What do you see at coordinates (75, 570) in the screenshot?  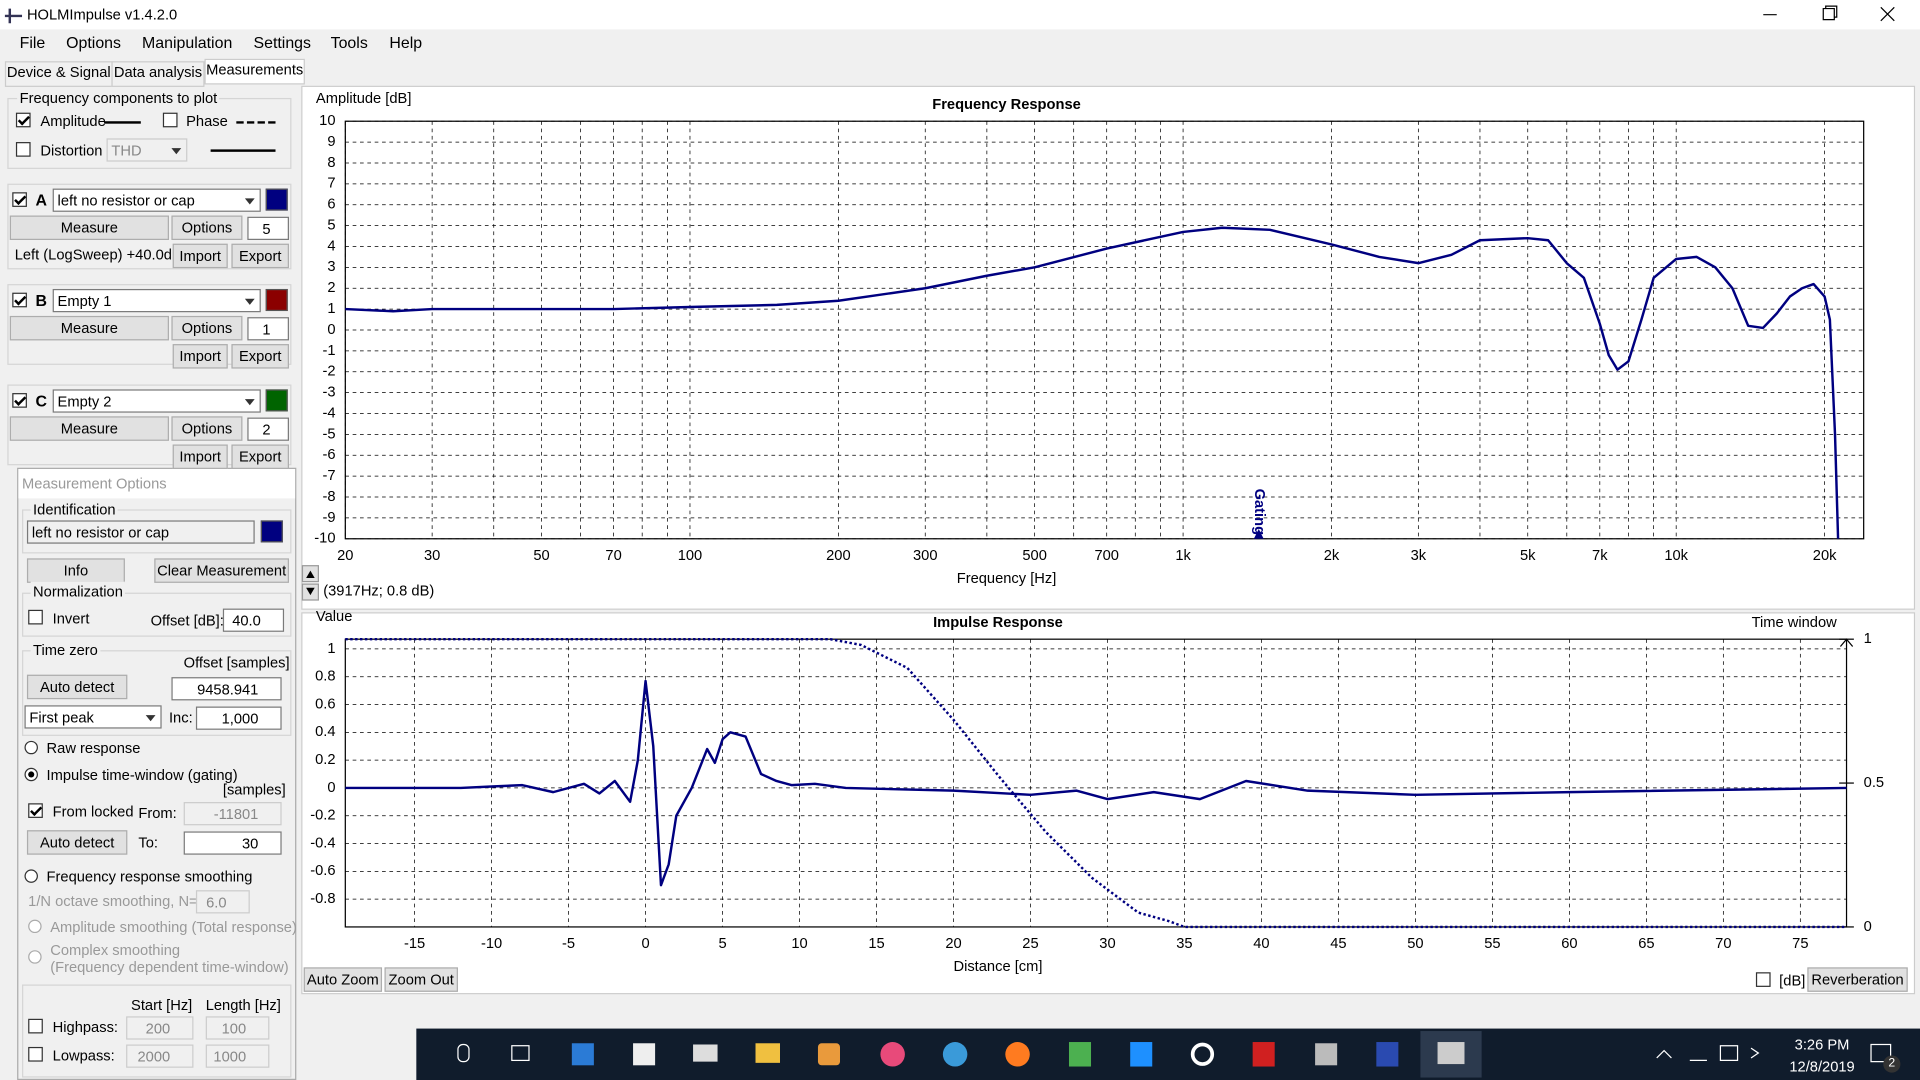 I see `button: Info` at bounding box center [75, 570].